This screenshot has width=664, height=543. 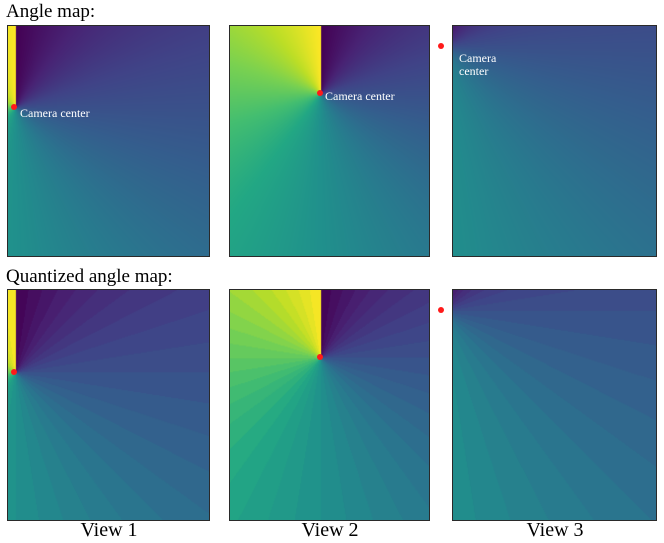 I want to click on view-3-label: View 3, so click(x=555, y=530).